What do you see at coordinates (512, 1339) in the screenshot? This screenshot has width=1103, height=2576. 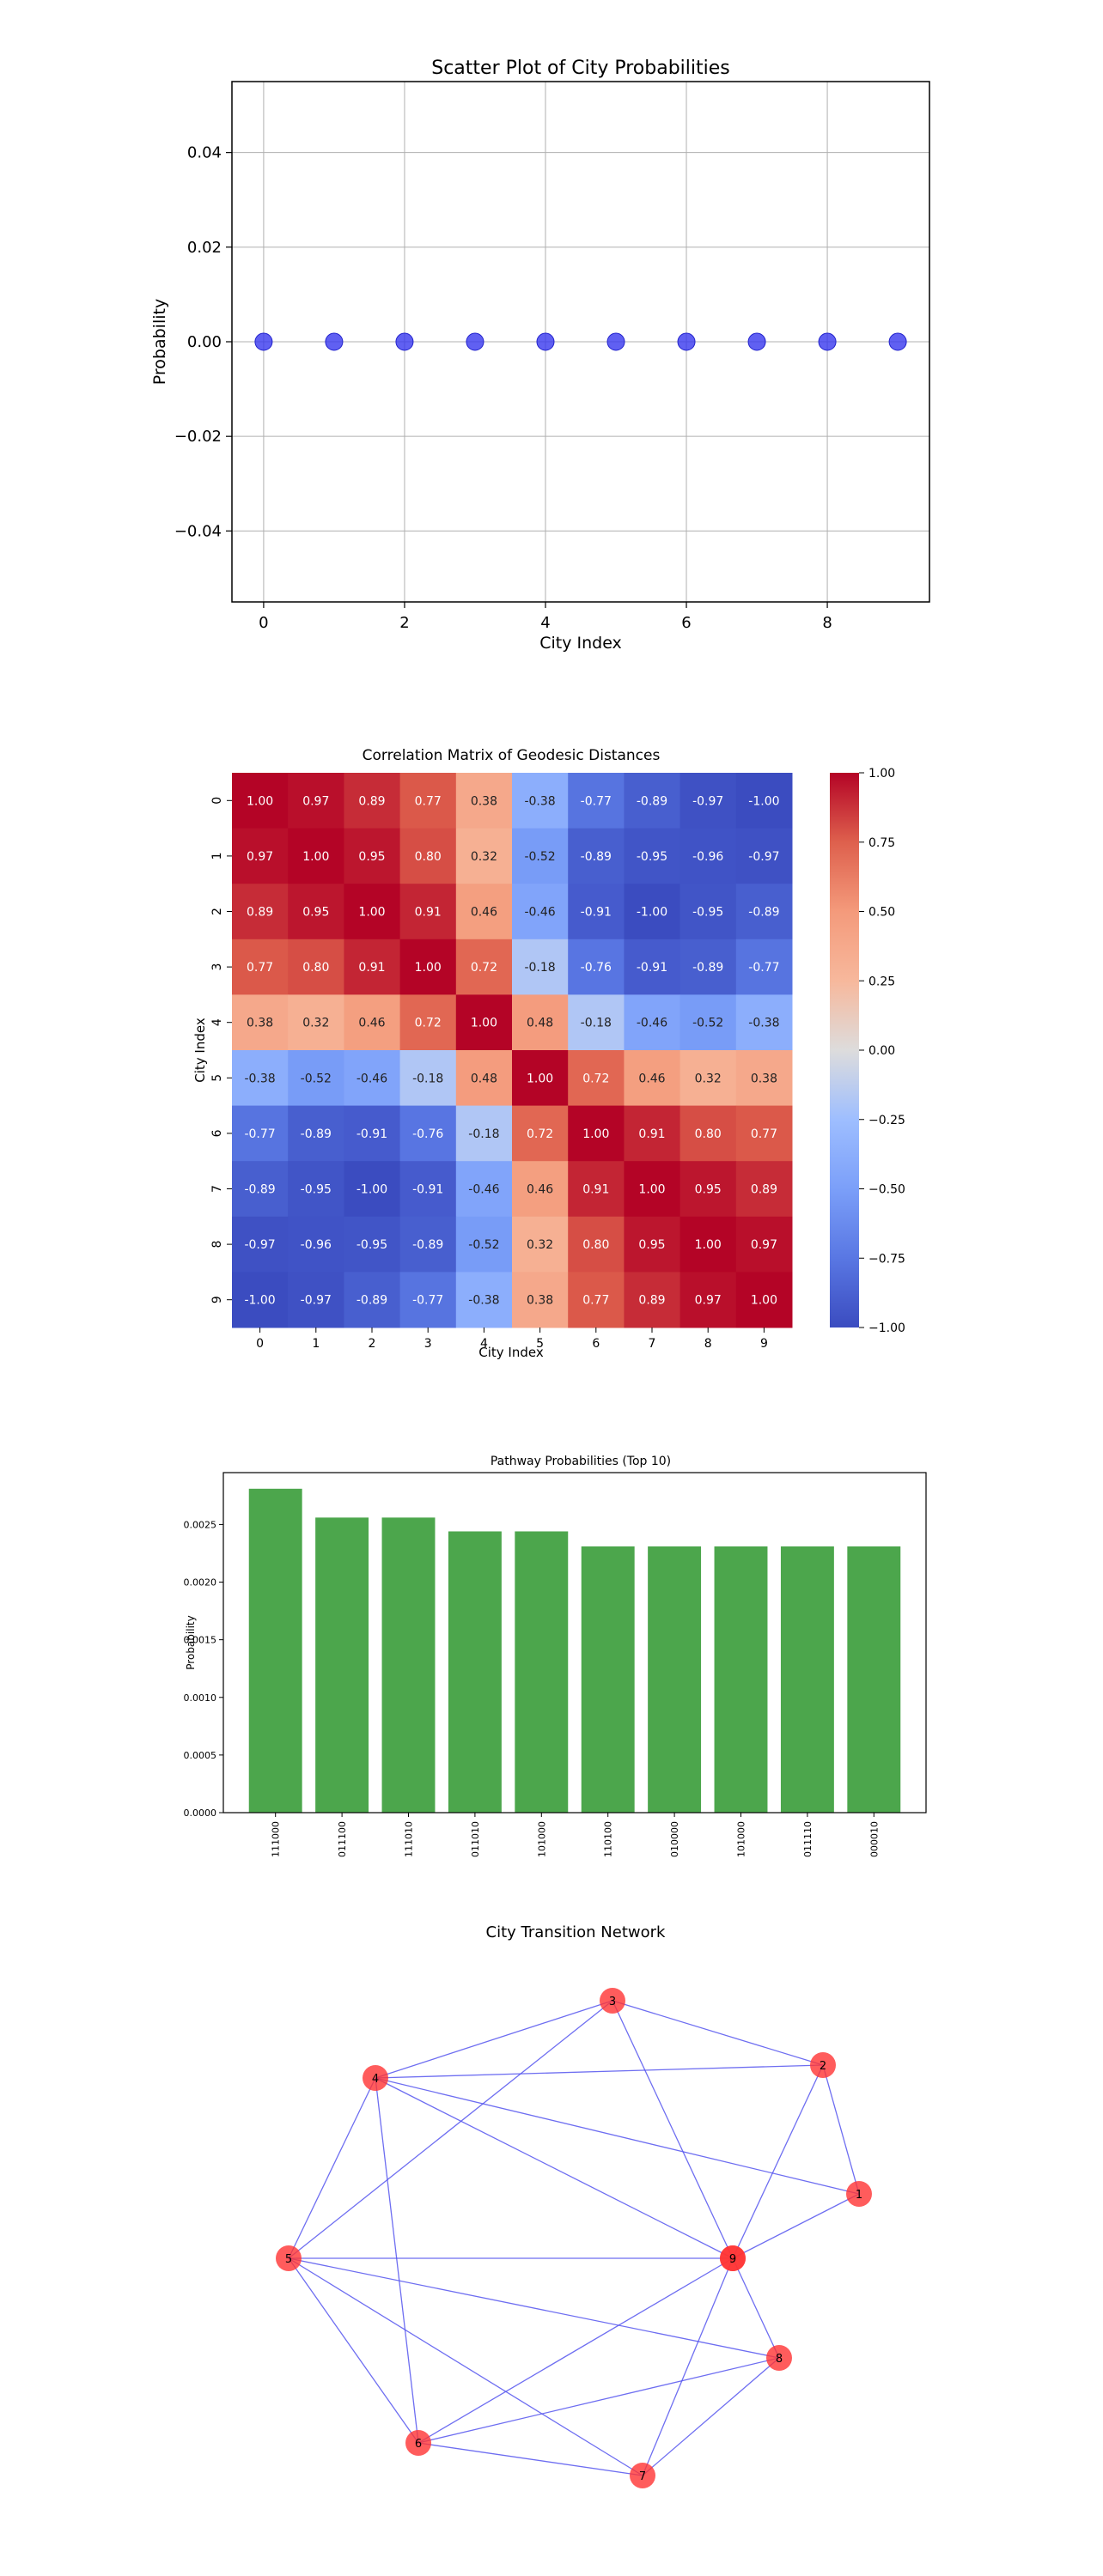 I see `heatmap-x-ticks: 0 1 2 3 4 5 6 7 8 9` at bounding box center [512, 1339].